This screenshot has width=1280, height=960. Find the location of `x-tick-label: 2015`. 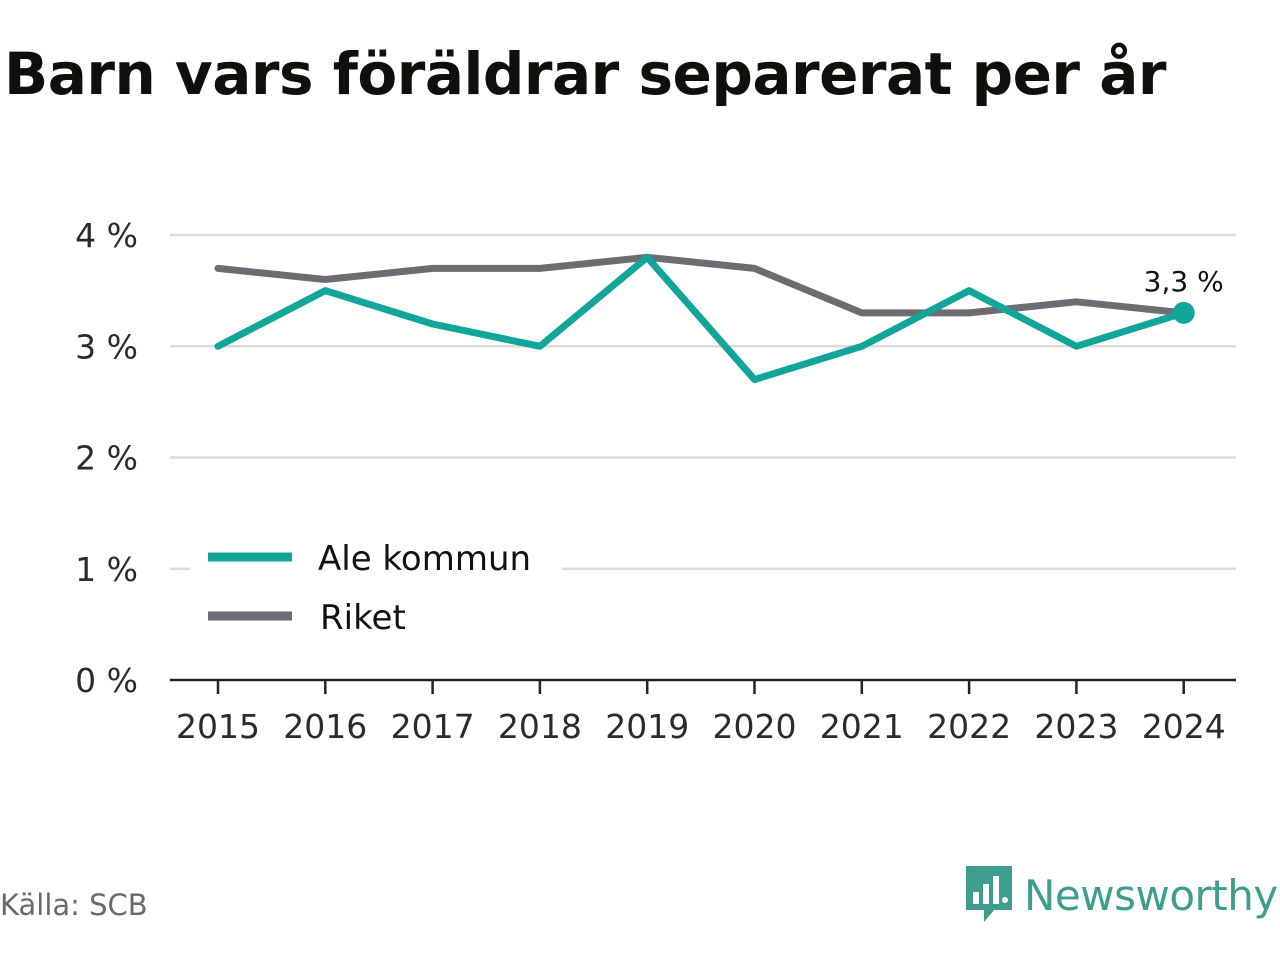

x-tick-label: 2015 is located at coordinates (218, 726).